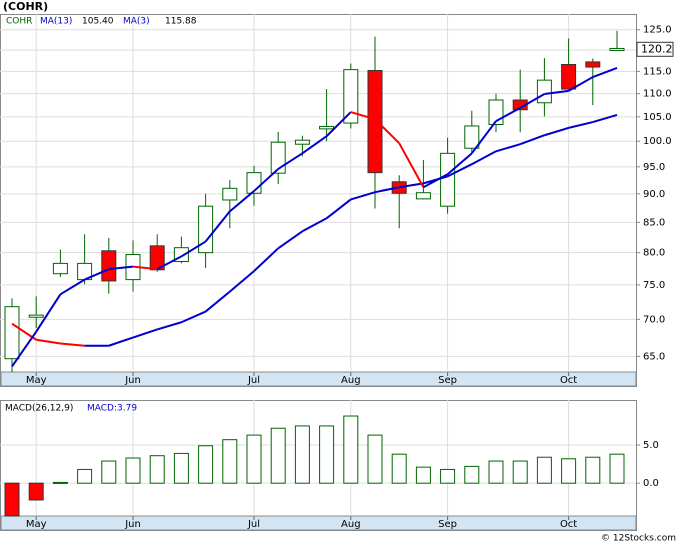  Describe the element at coordinates (98, 22) in the screenshot. I see `legend-value: 105.40` at that location.